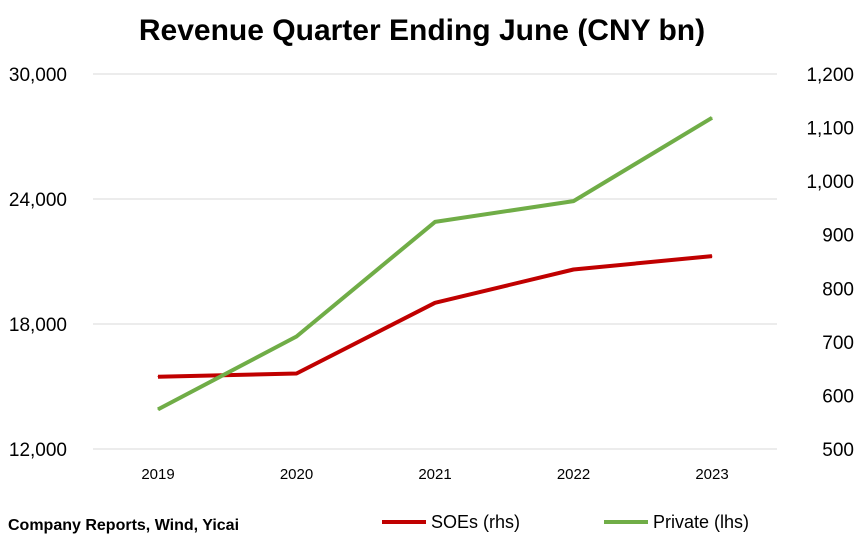 The height and width of the screenshot is (542, 858). What do you see at coordinates (838, 396) in the screenshot?
I see `right-tick-label: 600` at bounding box center [838, 396].